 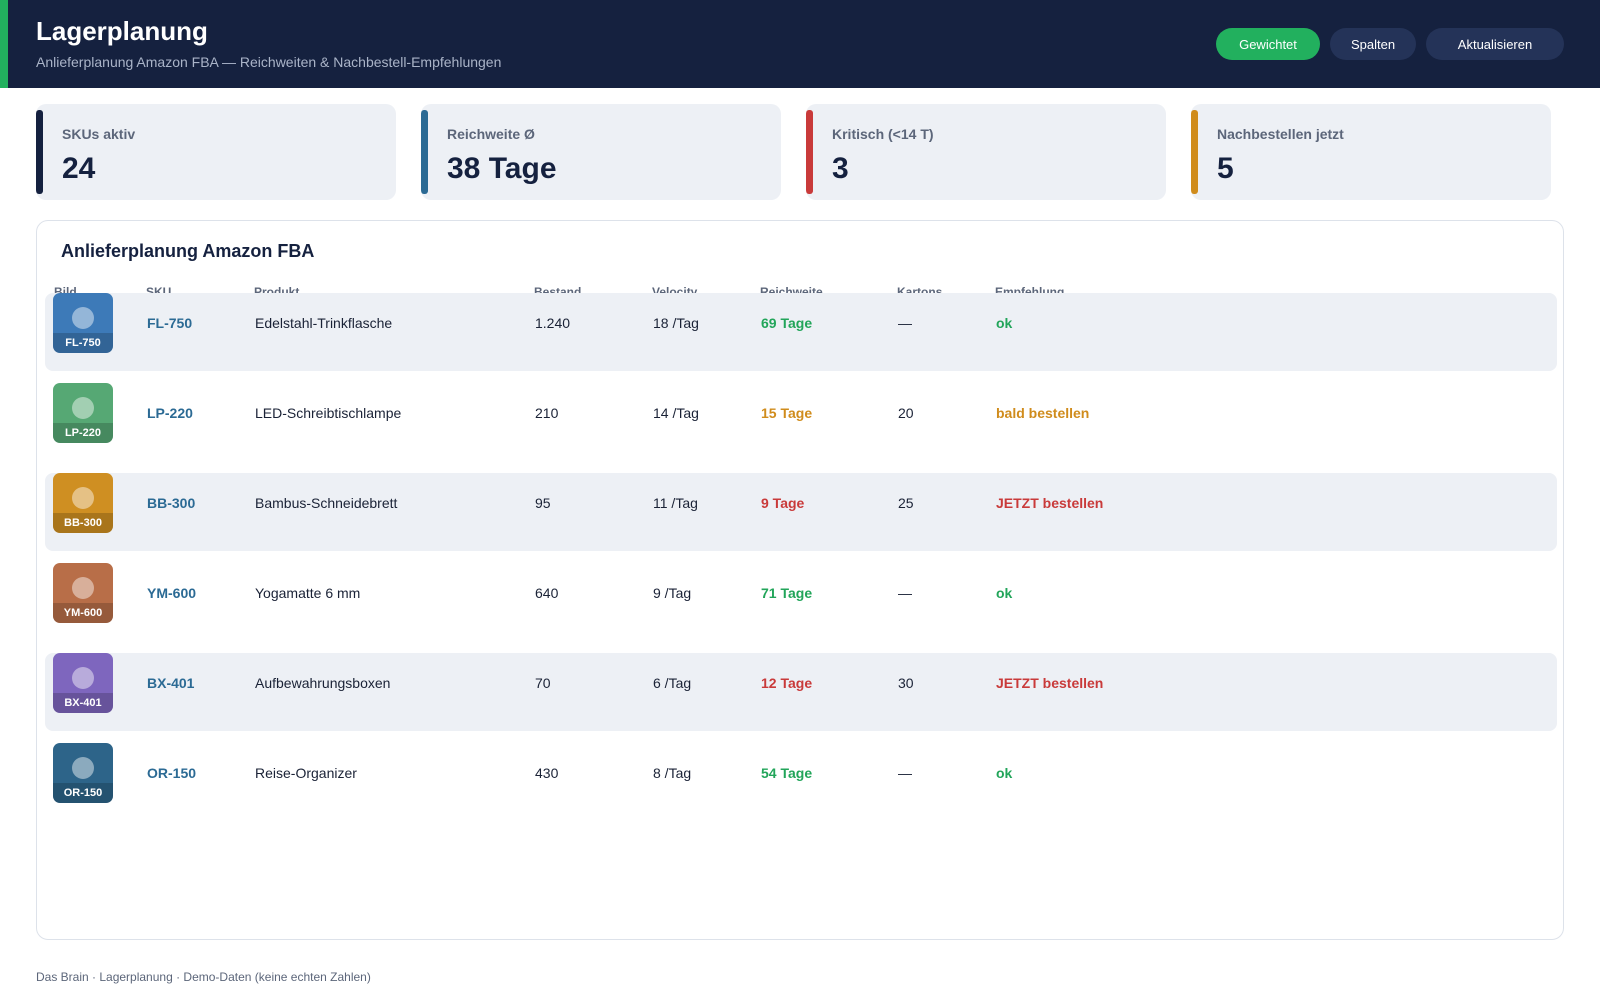 I want to click on thumbnail-caption: LP-220, so click(x=83, y=433).